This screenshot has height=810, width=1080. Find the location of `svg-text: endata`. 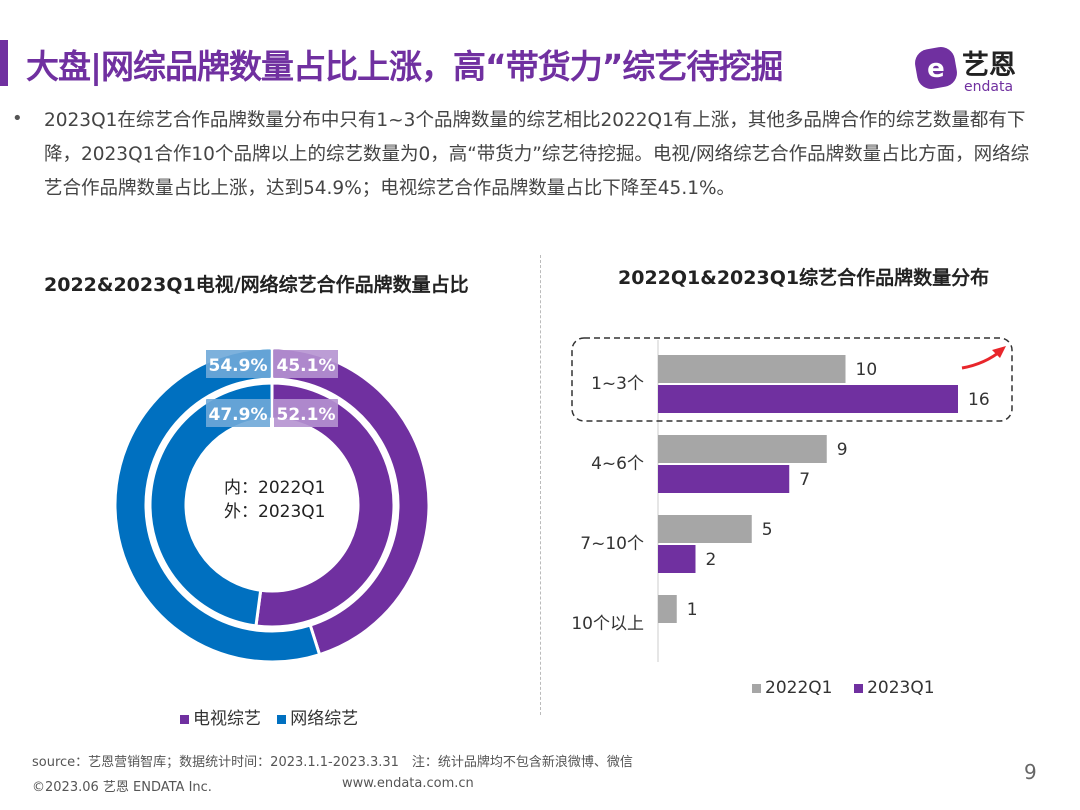

svg-text: endata is located at coordinates (988, 86).